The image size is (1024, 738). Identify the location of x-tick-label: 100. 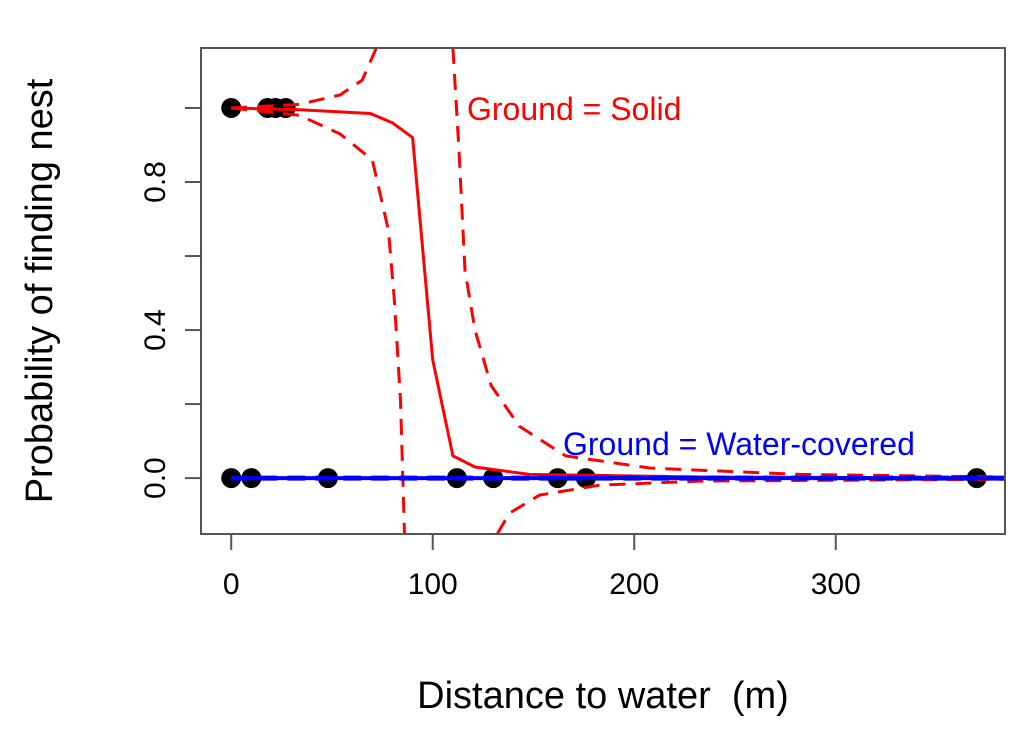
(433, 584).